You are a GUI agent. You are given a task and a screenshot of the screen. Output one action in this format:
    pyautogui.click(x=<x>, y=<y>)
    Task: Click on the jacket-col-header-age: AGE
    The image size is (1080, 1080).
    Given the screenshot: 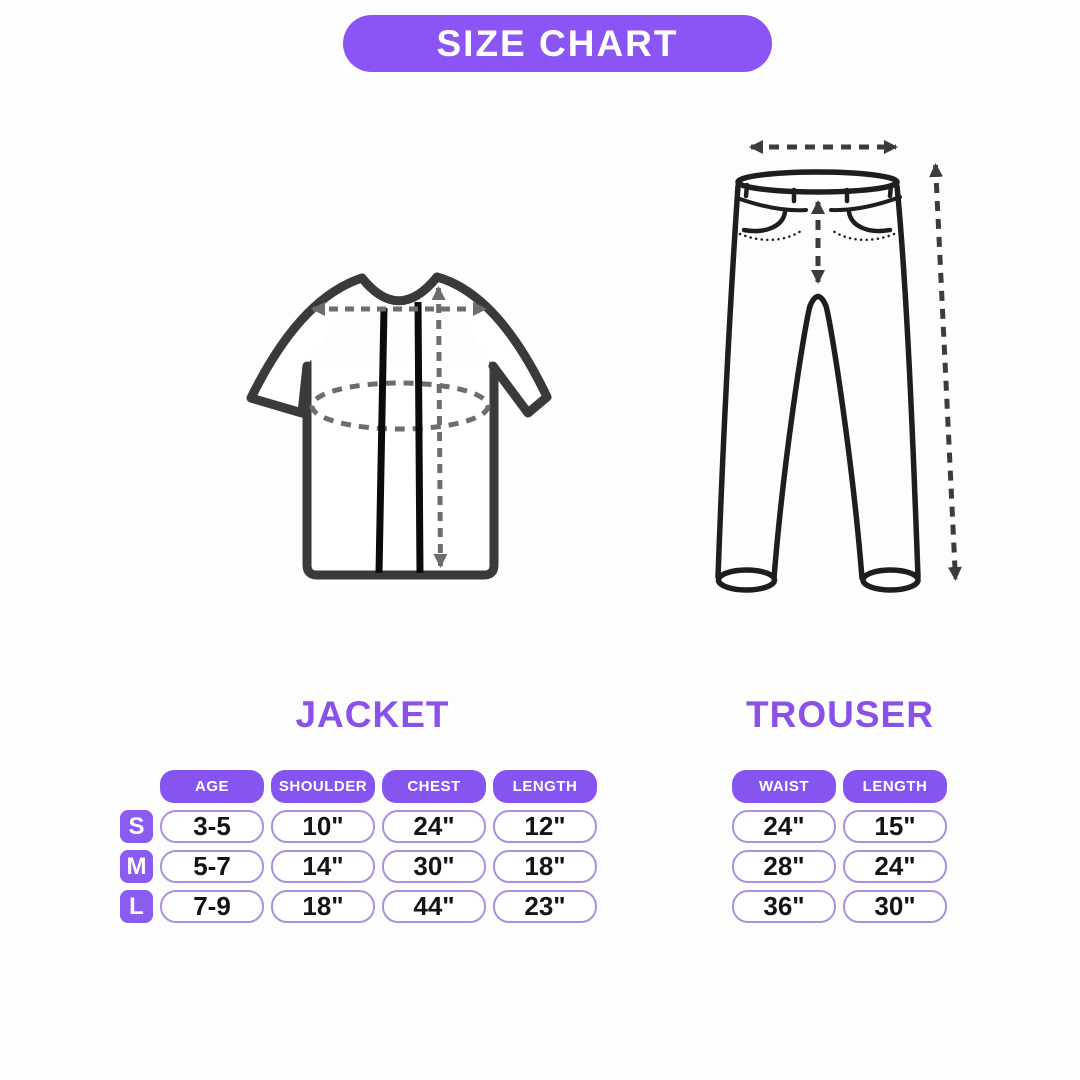 What is the action you would take?
    pyautogui.click(x=212, y=786)
    